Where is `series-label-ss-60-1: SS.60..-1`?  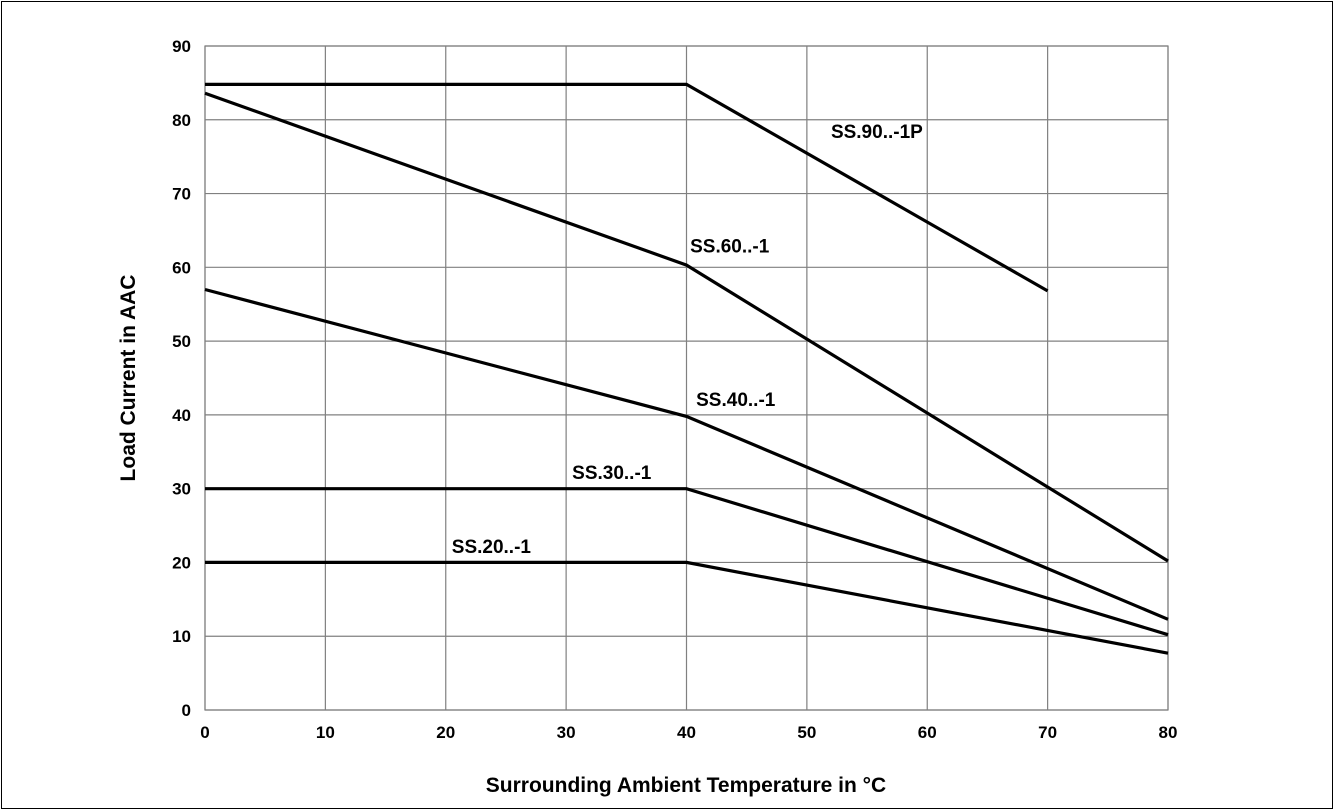 series-label-ss-60-1: SS.60..-1 is located at coordinates (730, 247).